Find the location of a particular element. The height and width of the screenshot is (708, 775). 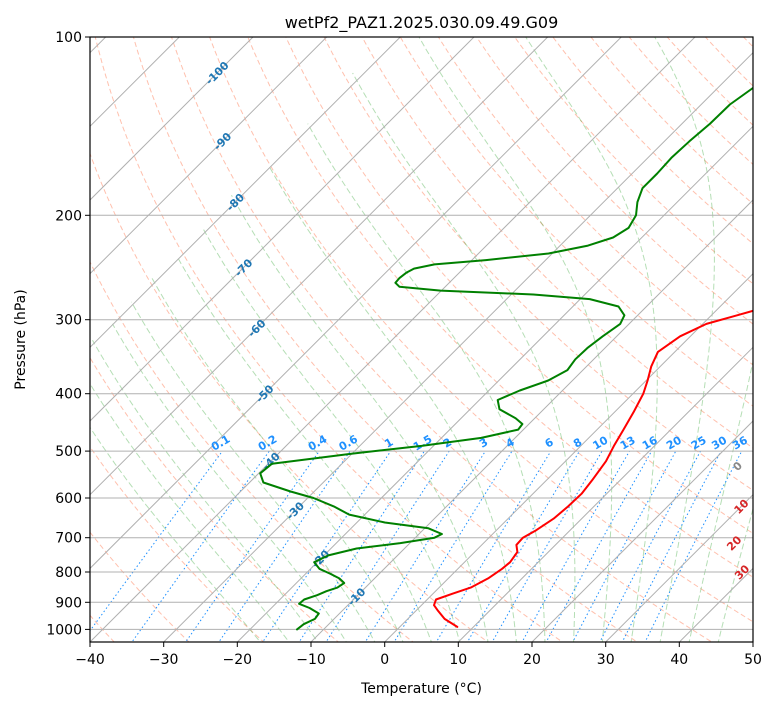

y-axis: 1000 900 800 700 600 500 400 300 200 100 is located at coordinates (68, 334).